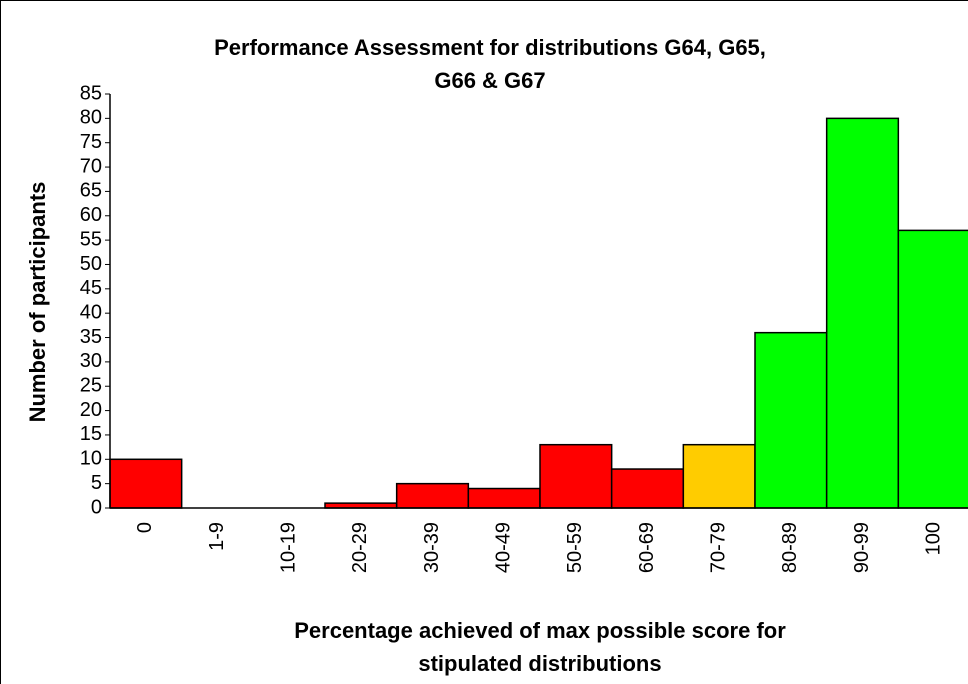 The height and width of the screenshot is (684, 968). What do you see at coordinates (539, 663) in the screenshot?
I see `x-axis-label: stipulated distributions` at bounding box center [539, 663].